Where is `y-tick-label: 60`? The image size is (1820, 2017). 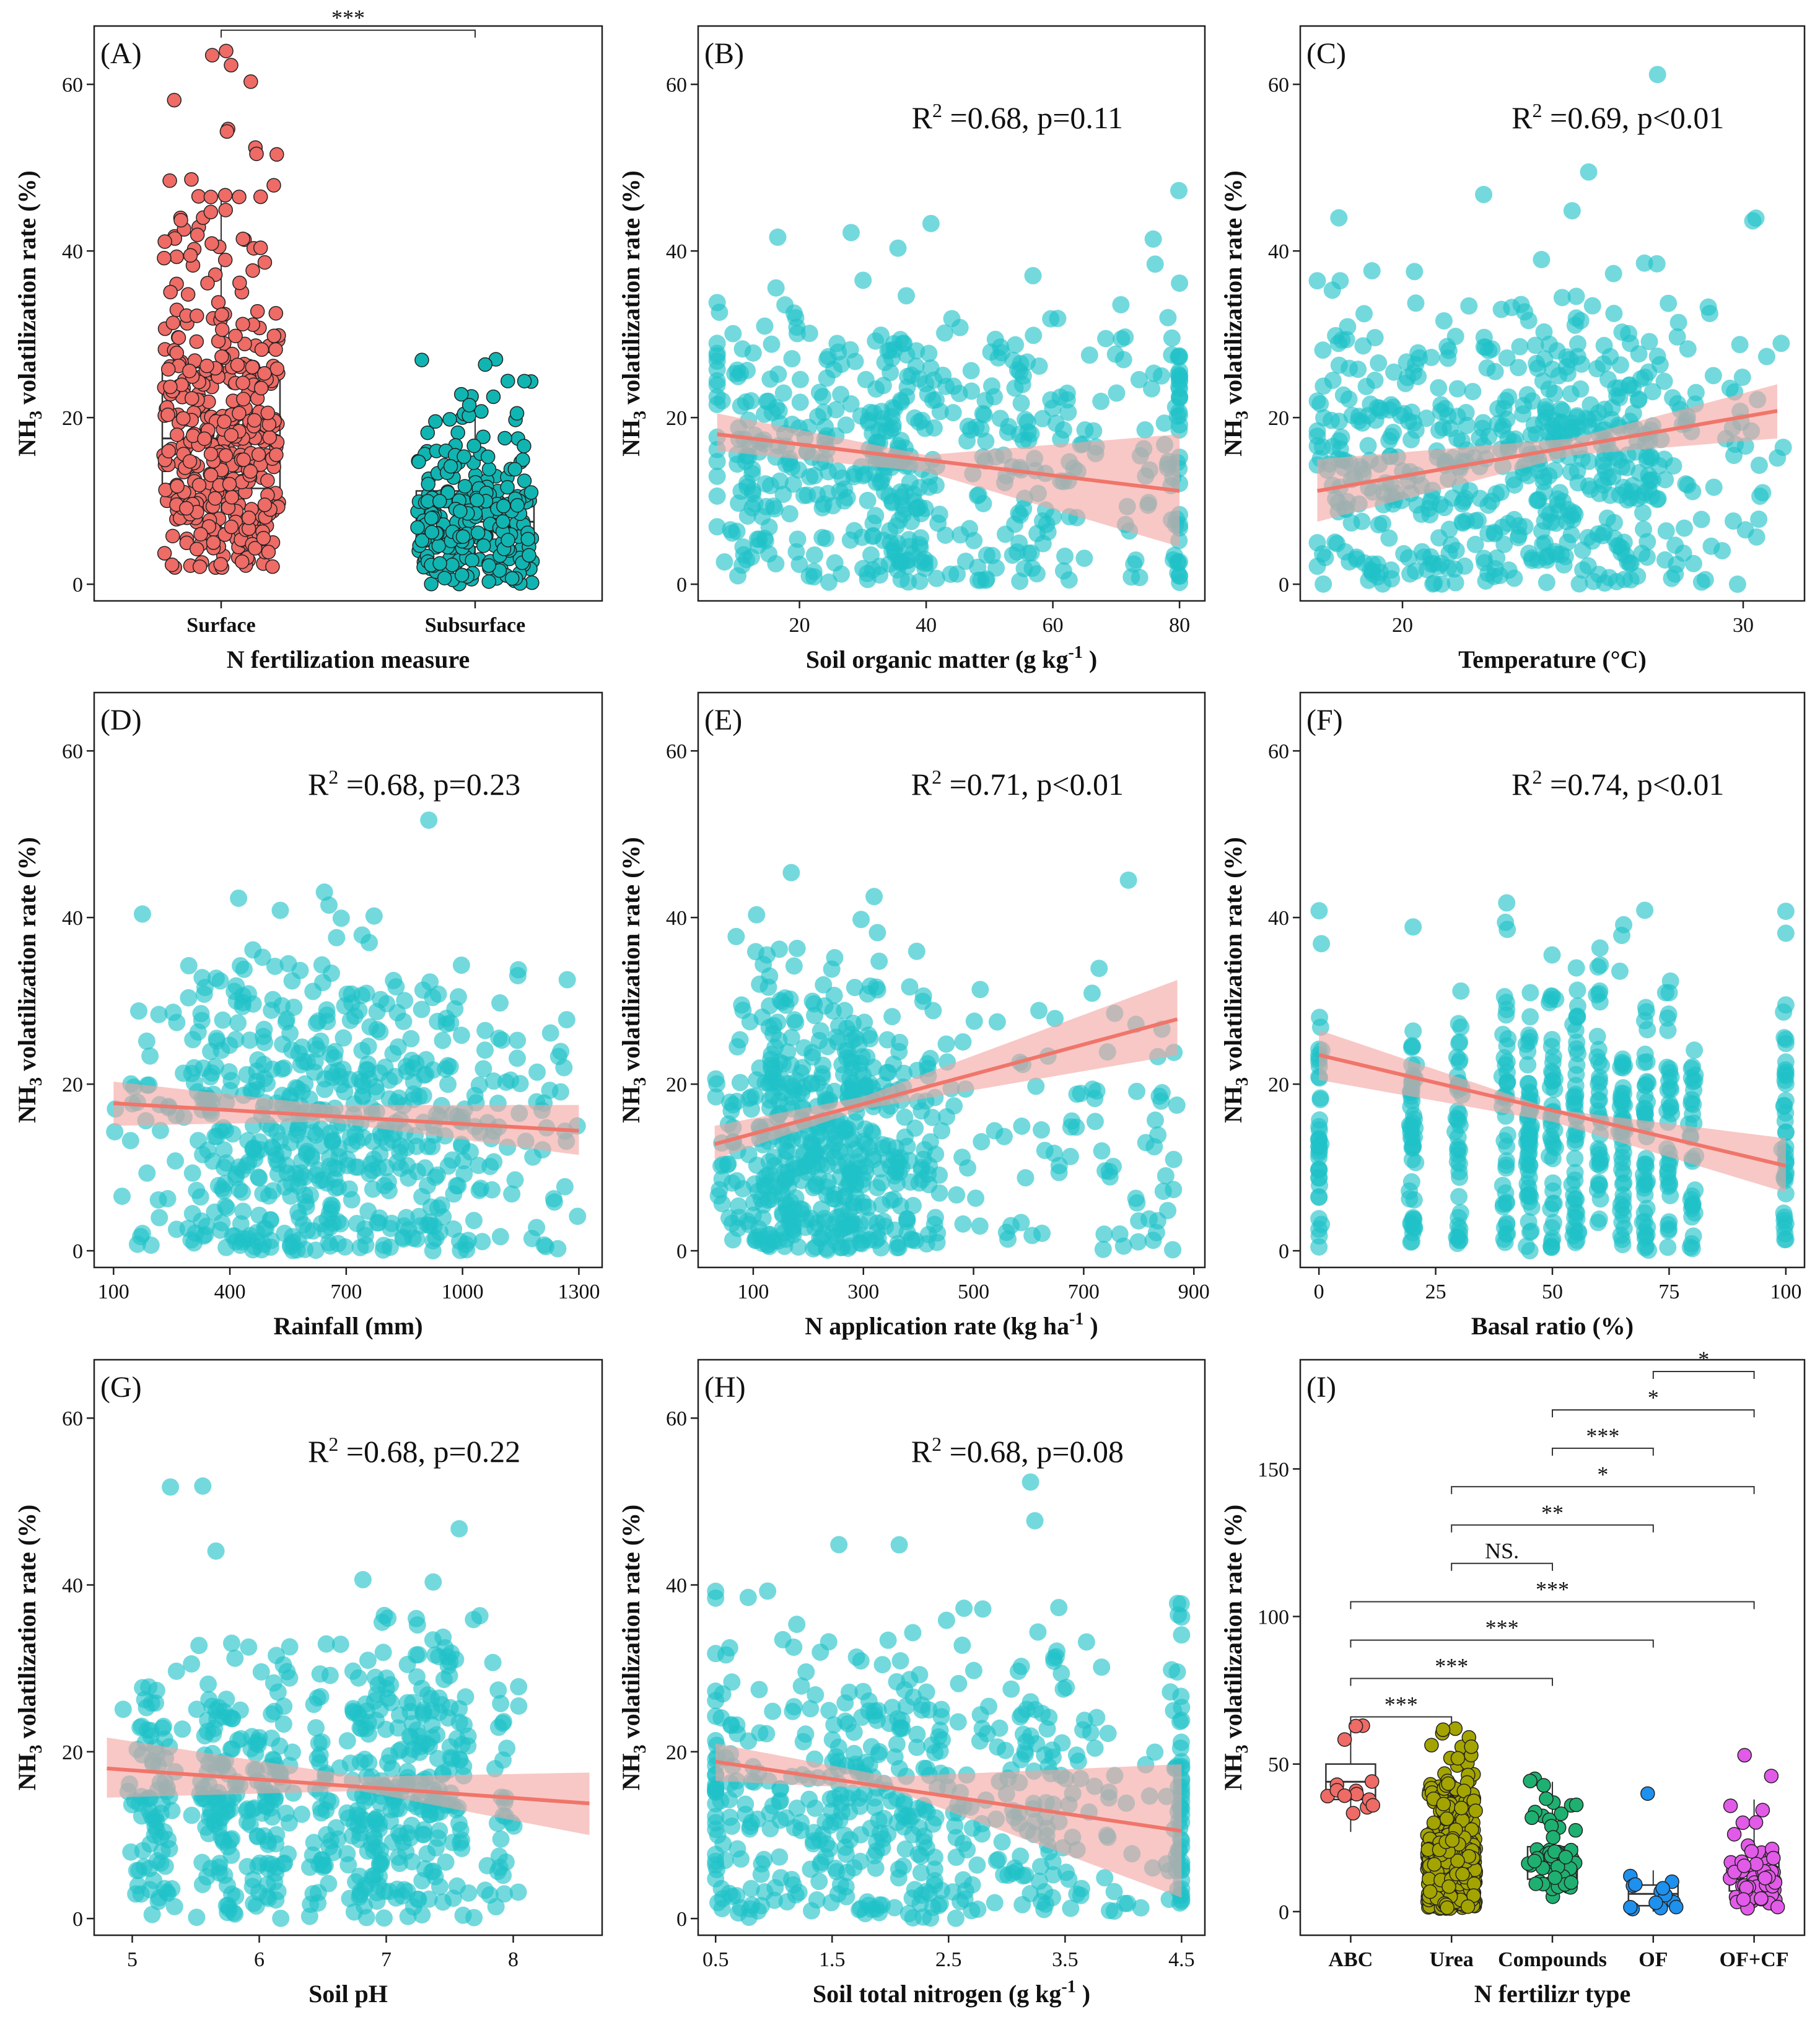 y-tick-label: 60 is located at coordinates (1278, 751).